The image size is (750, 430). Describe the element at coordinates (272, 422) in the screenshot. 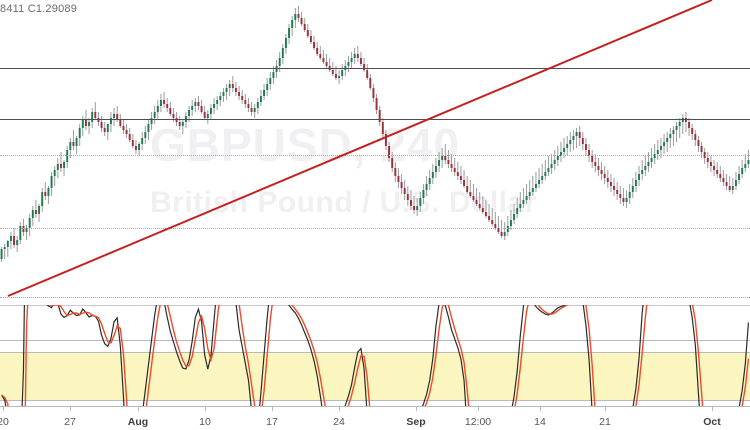

I see `axis-tick-label: 17` at that location.